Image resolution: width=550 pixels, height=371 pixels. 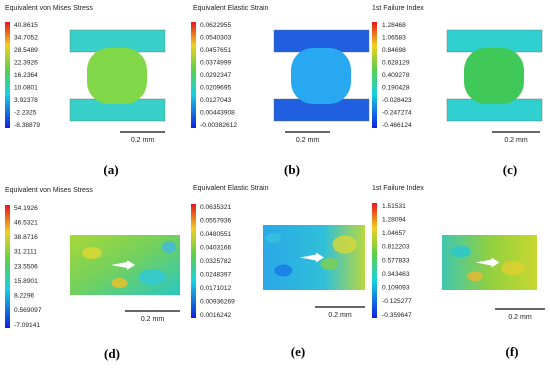 I want to click on colorbar-tick-label: 0.0292347, so click(x=216, y=75).